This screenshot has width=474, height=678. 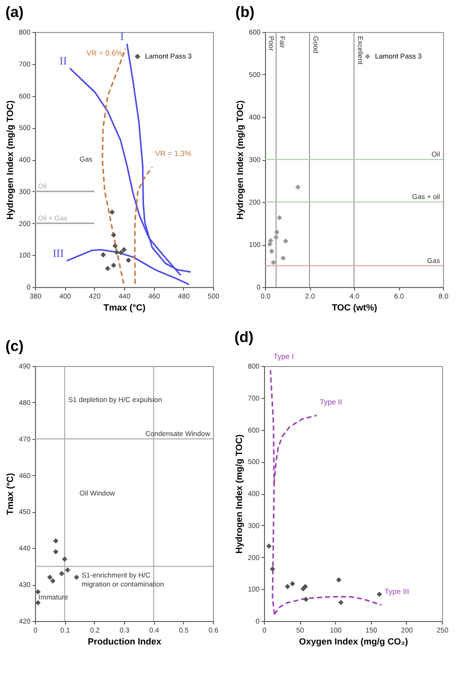 I want to click on x-axis-title: TOC (wt%), so click(x=355, y=307).